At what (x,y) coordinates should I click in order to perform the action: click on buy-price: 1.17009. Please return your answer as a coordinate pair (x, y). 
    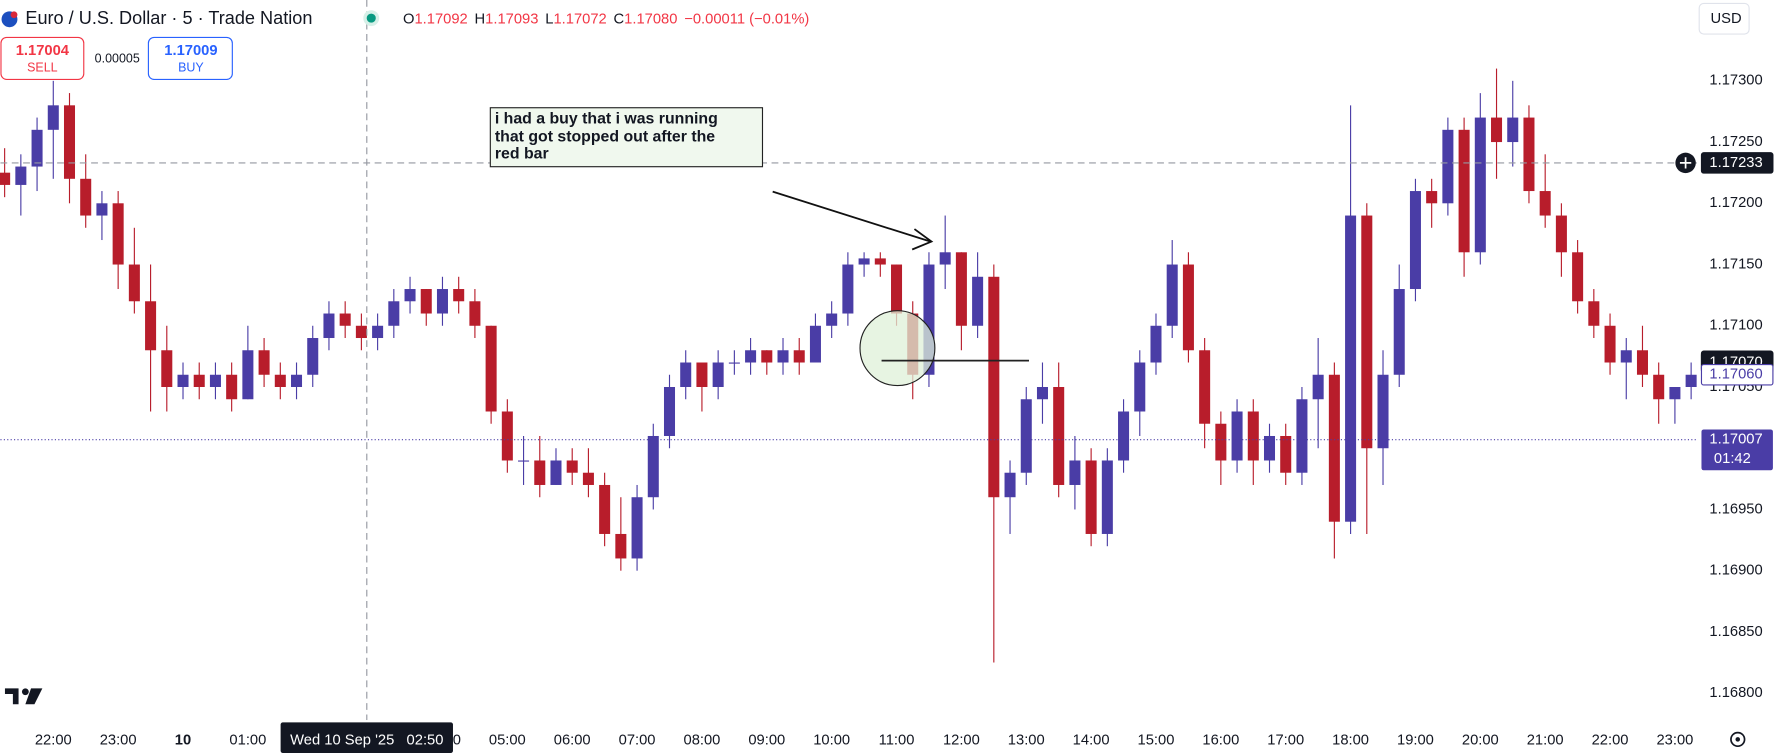
    Looking at the image, I should click on (190, 51).